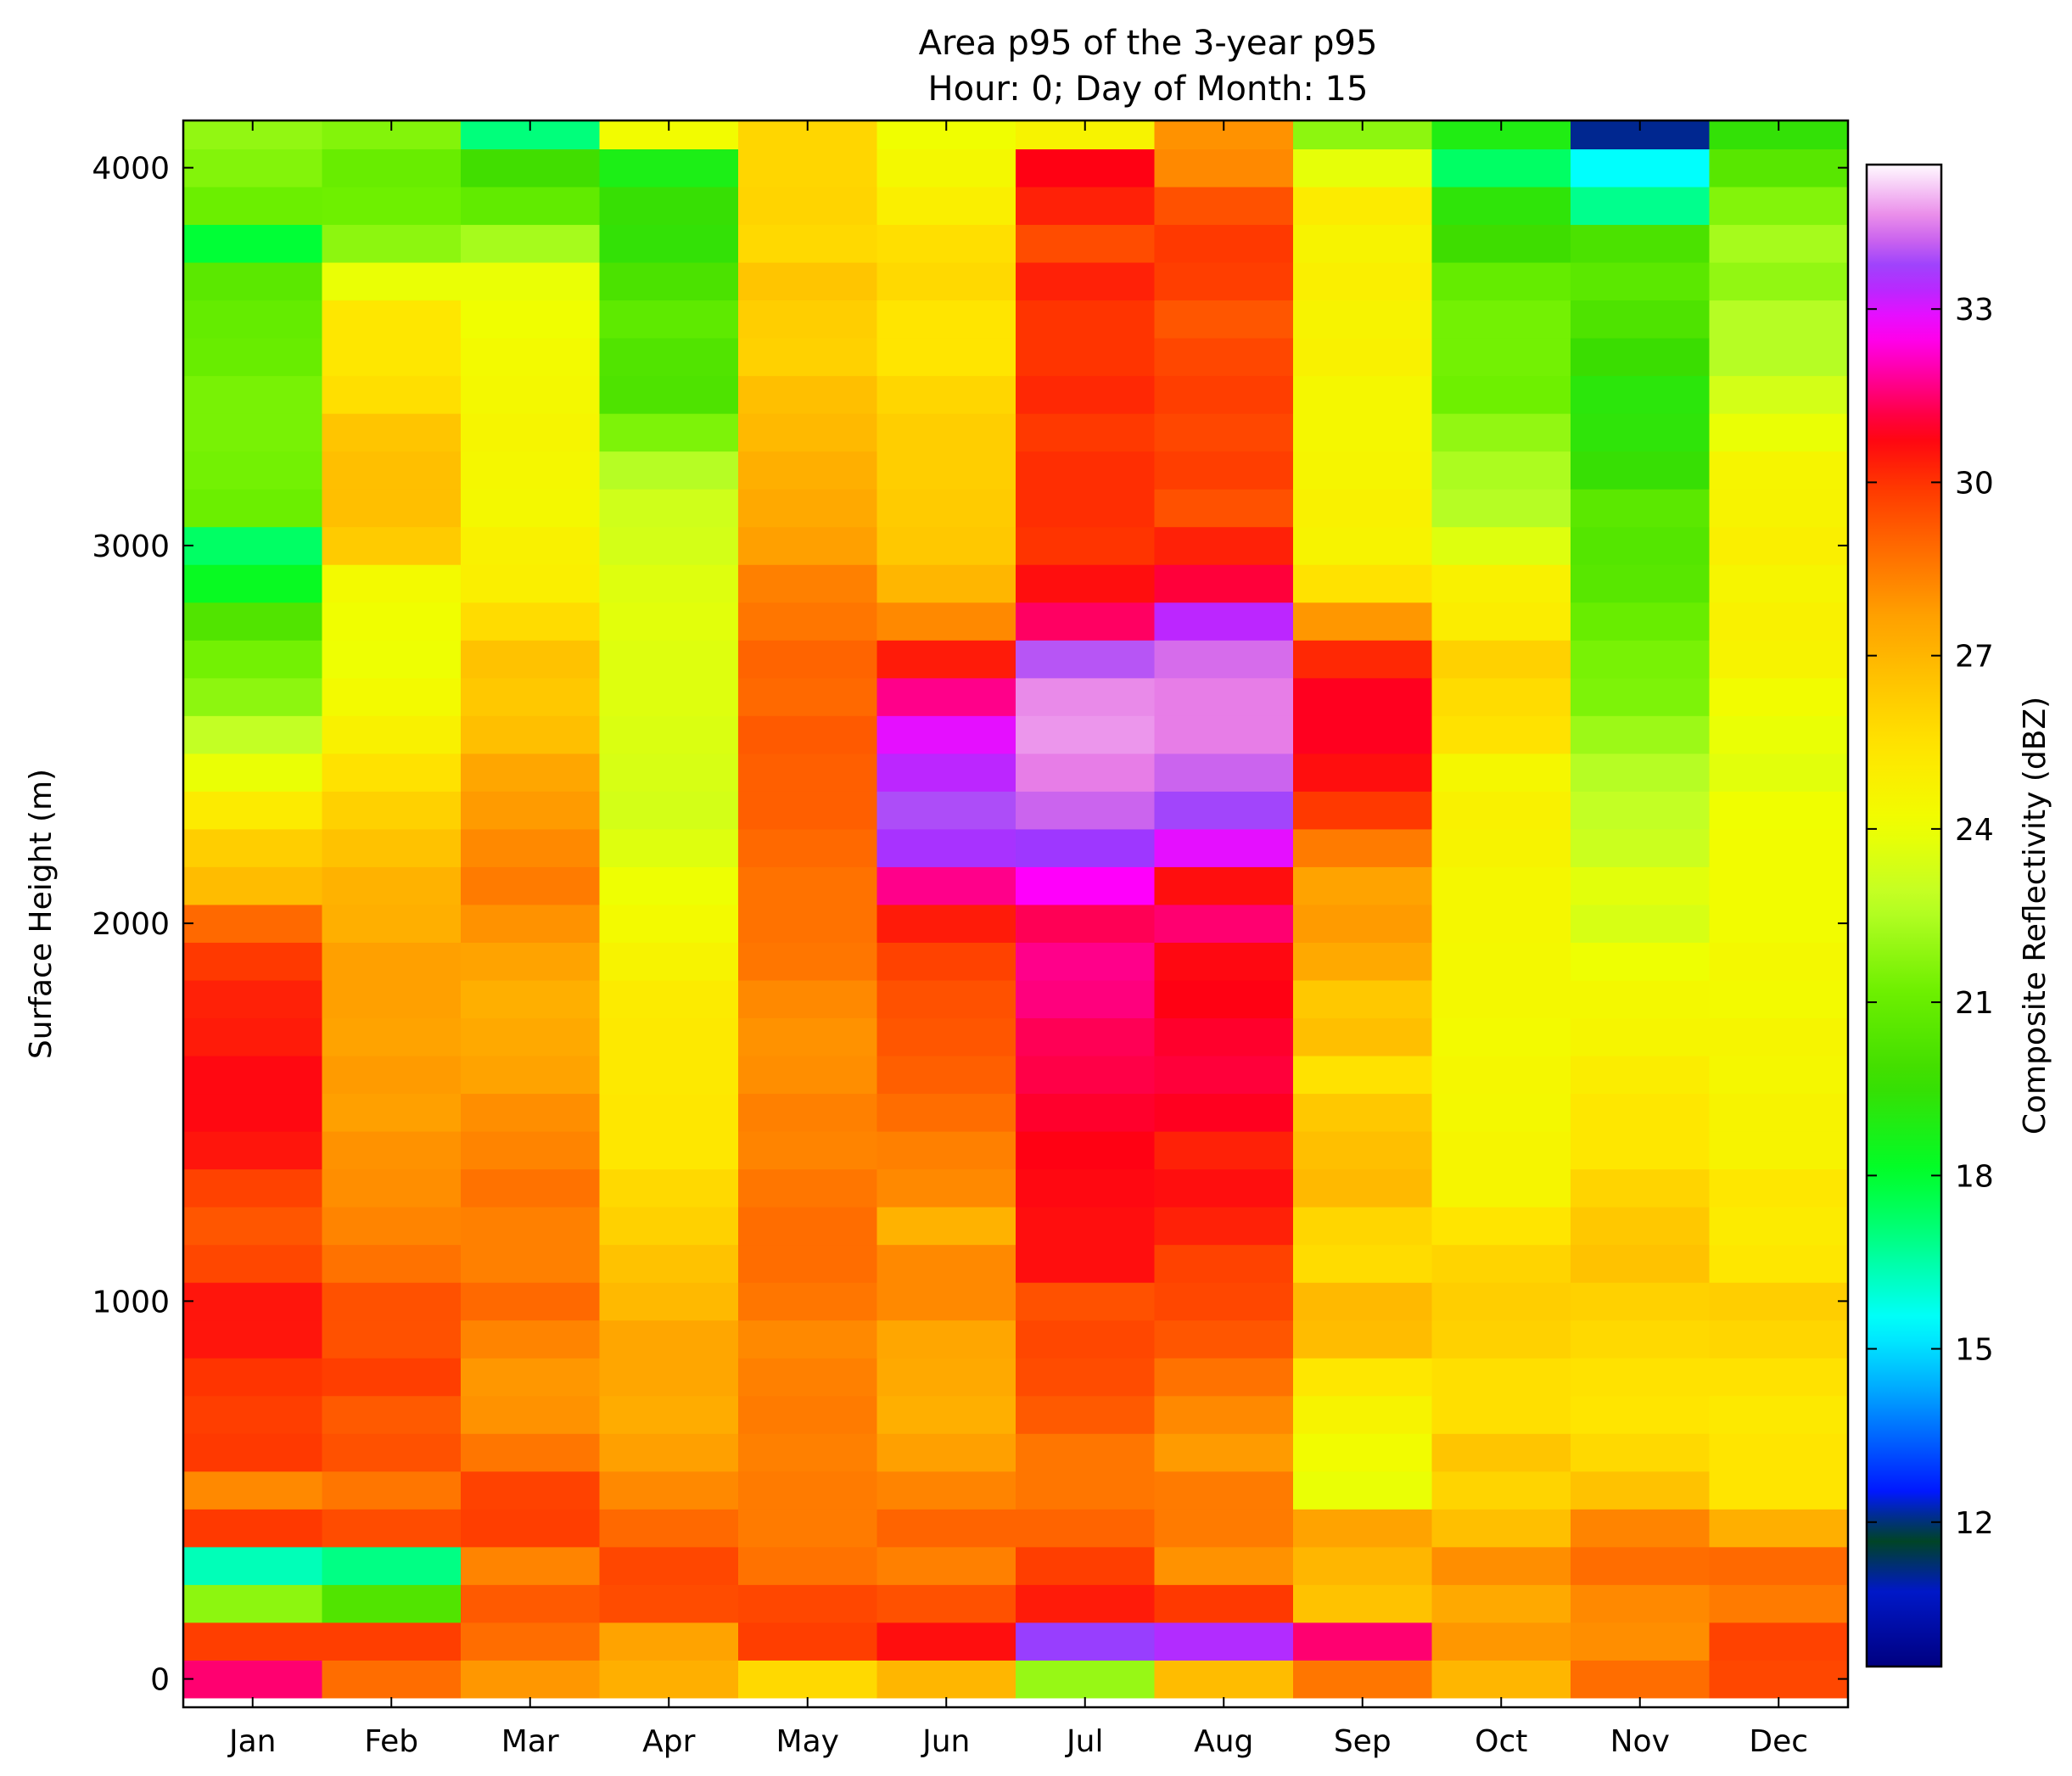 The image size is (2072, 1776). Describe the element at coordinates (530, 1741) in the screenshot. I see `x-tick-label: Mar` at that location.